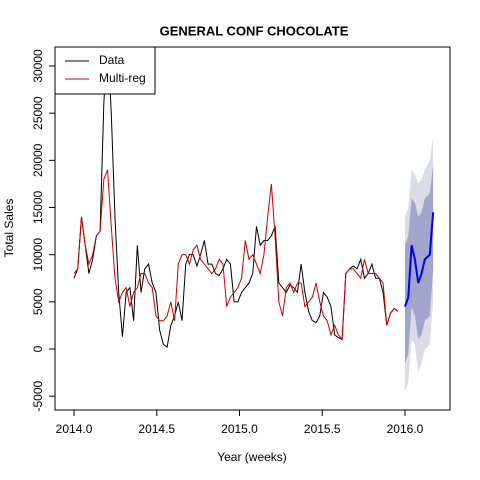 This screenshot has height=480, width=480. I want to click on y-axis-label: Total Sales, so click(9, 228).